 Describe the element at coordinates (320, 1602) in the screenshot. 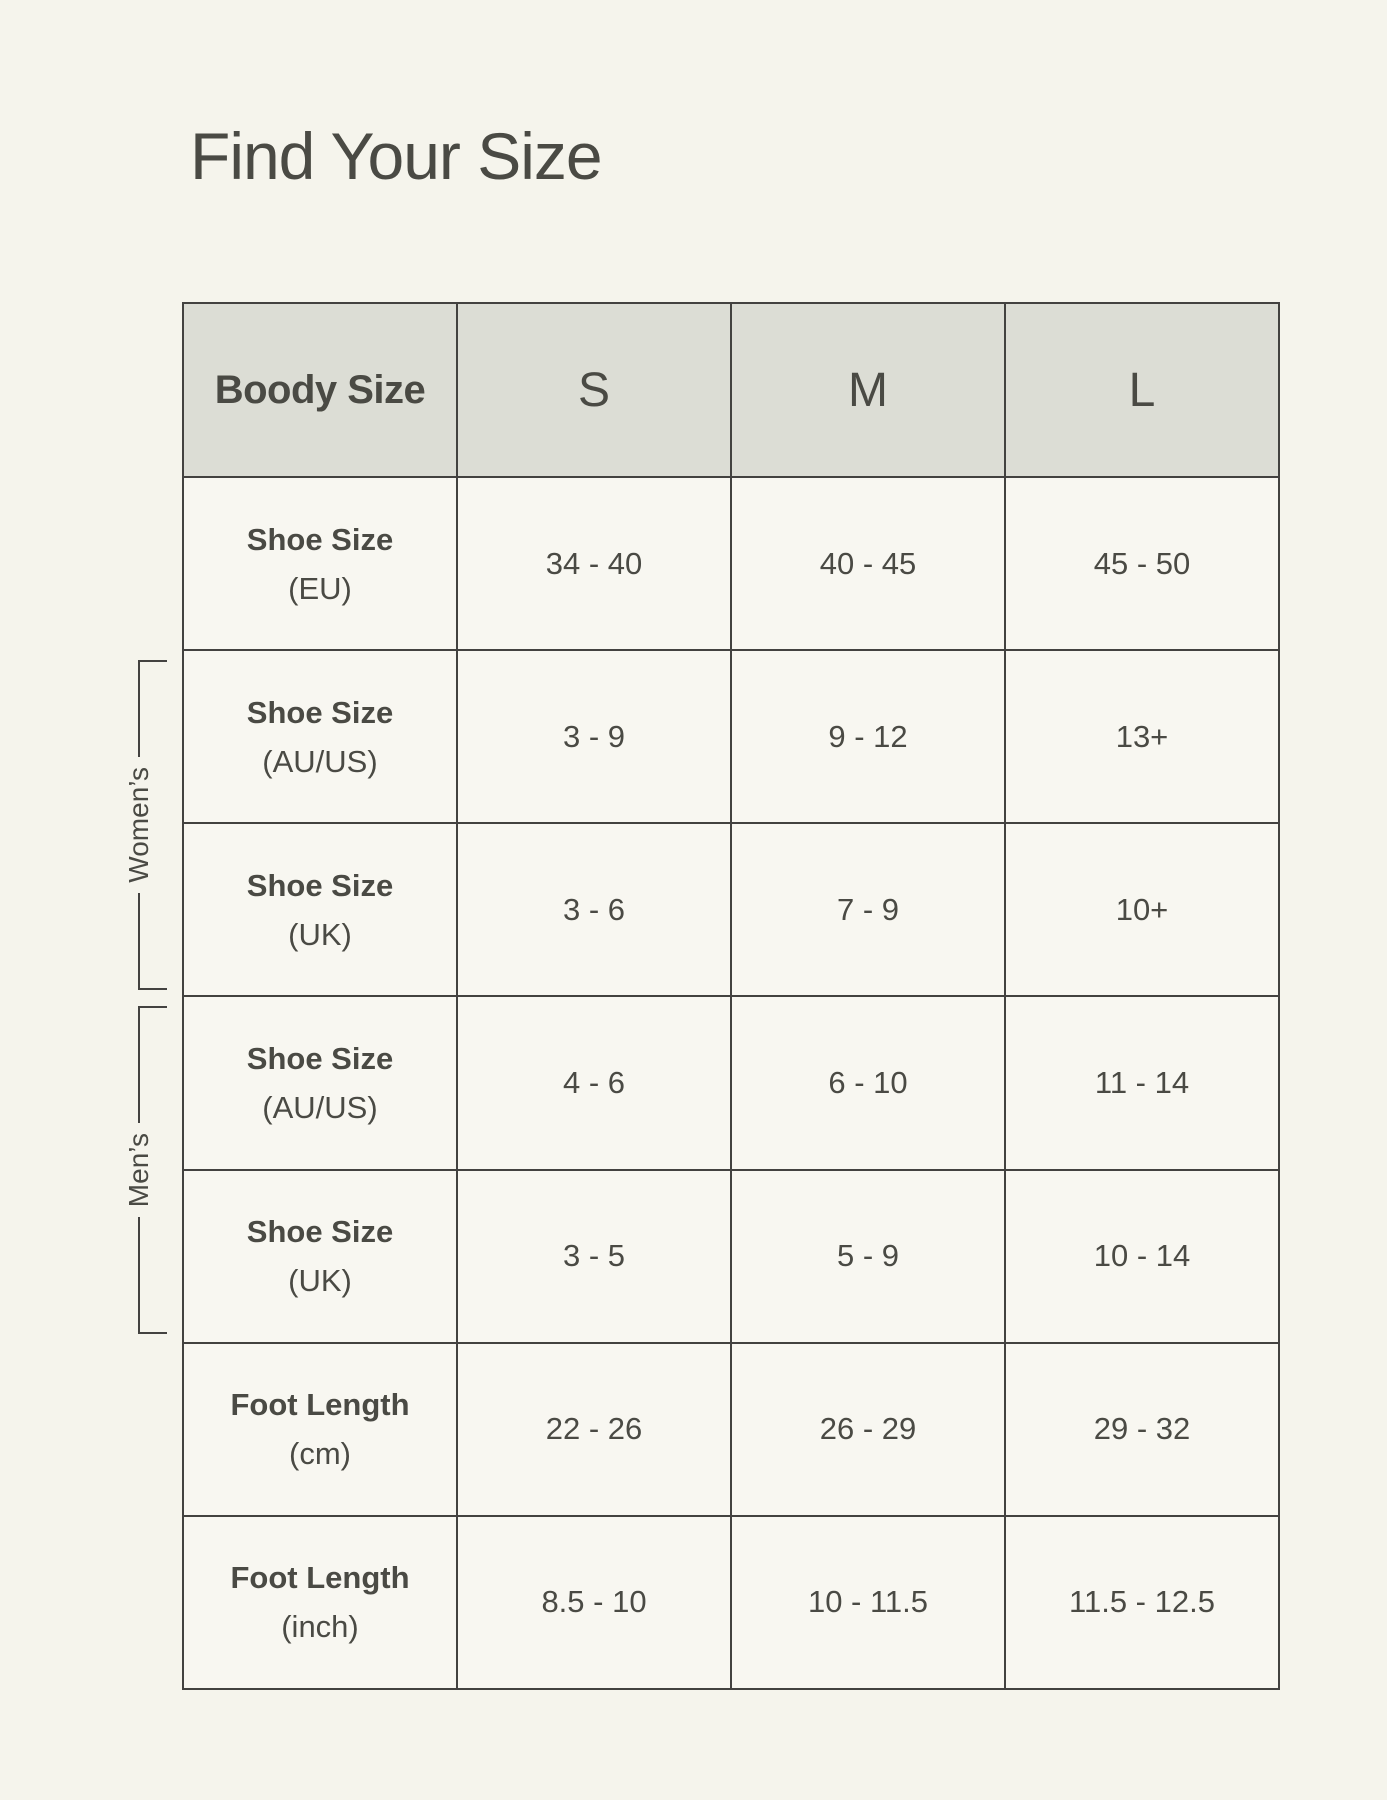

I see `row-label-cell: Foot Length (inch)` at that location.